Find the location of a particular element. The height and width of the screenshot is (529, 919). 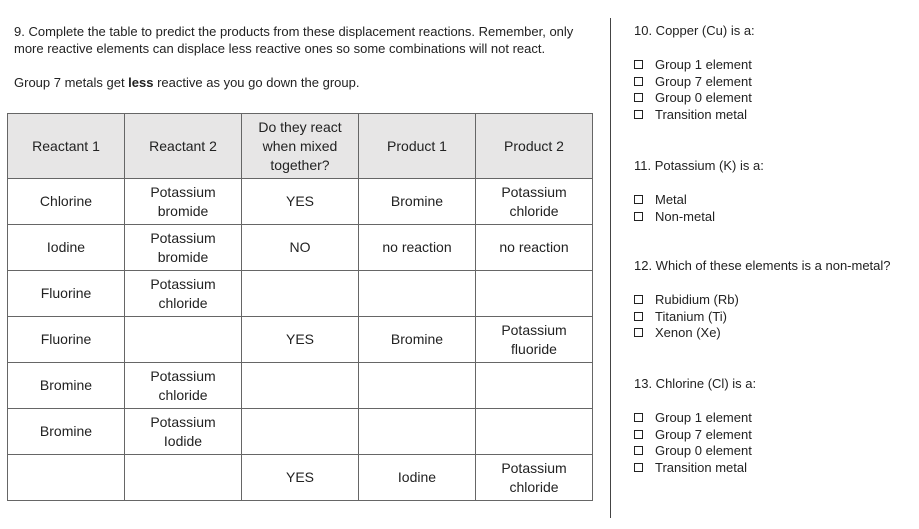

option: Titanium (Ti) is located at coordinates (680, 317).